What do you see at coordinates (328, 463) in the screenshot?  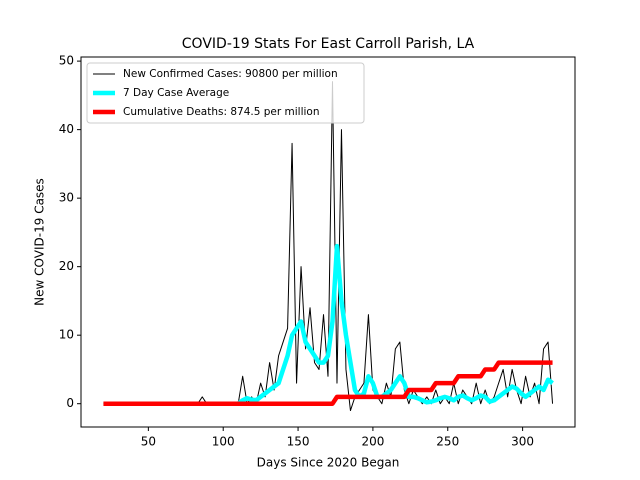 I see `x-axis-label: Days Since 2020 Began` at bounding box center [328, 463].